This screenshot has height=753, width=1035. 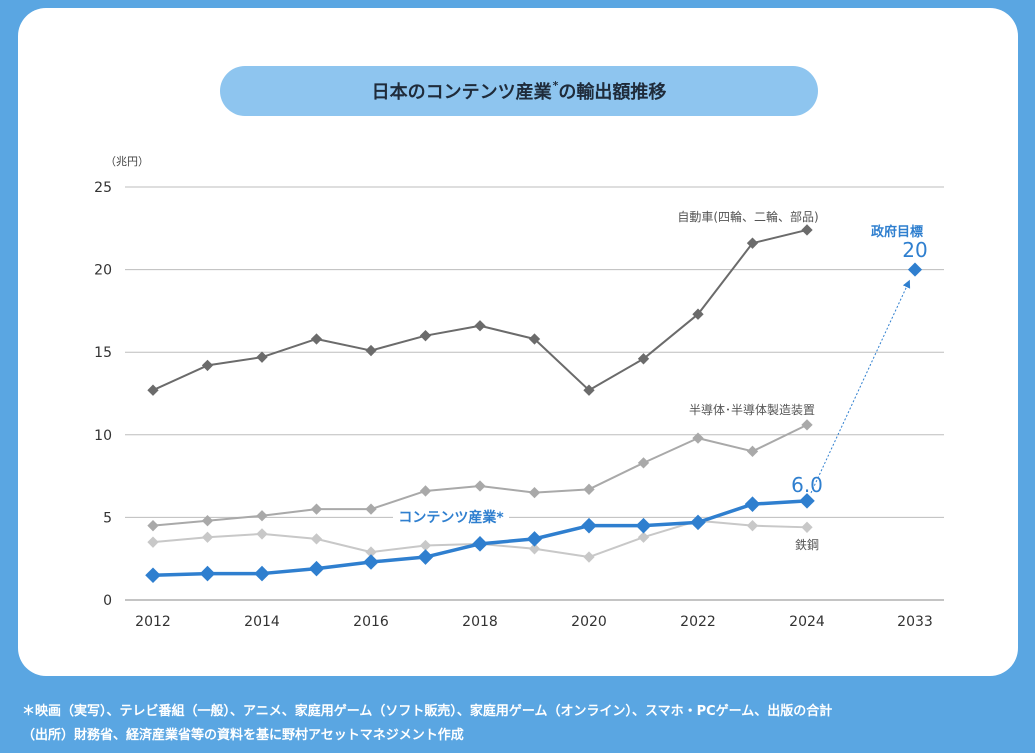 I want to click on target-arrow, so click(x=860, y=386).